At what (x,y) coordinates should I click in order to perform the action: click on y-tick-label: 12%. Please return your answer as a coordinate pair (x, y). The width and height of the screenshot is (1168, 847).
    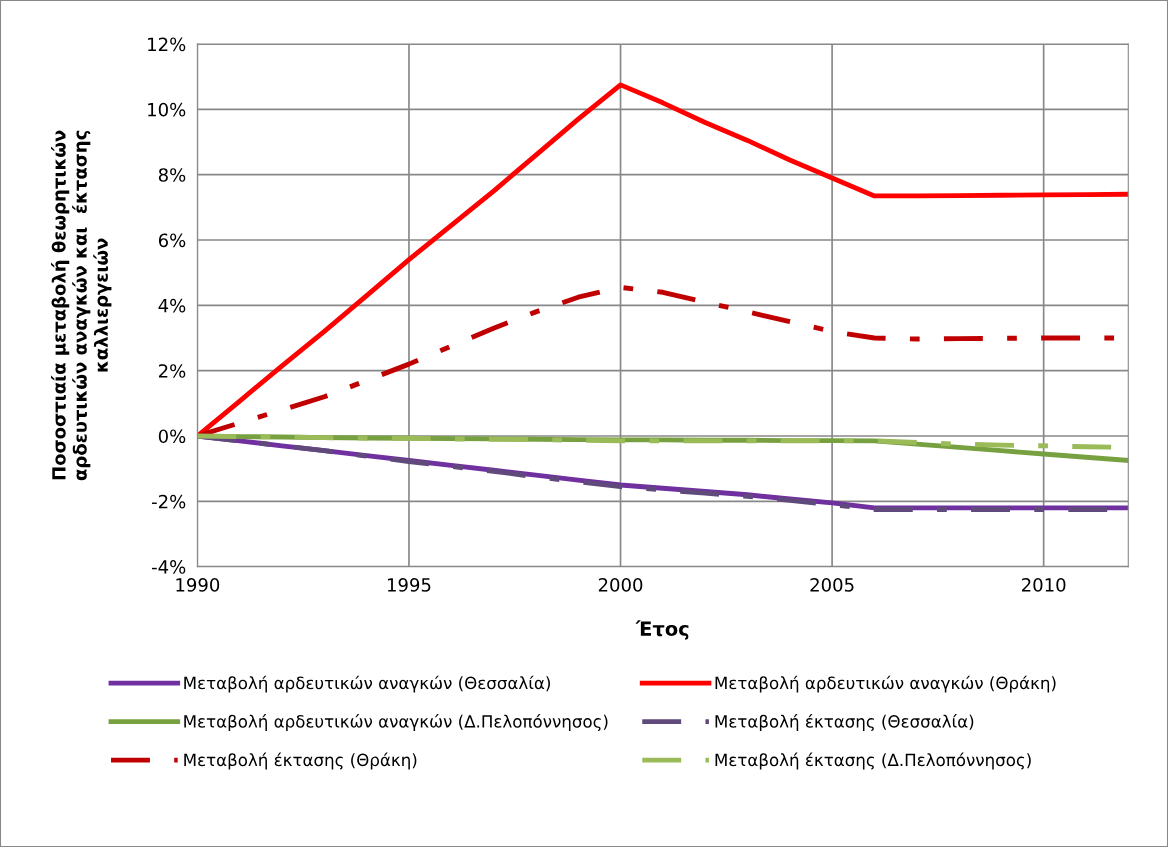
    Looking at the image, I should click on (167, 44).